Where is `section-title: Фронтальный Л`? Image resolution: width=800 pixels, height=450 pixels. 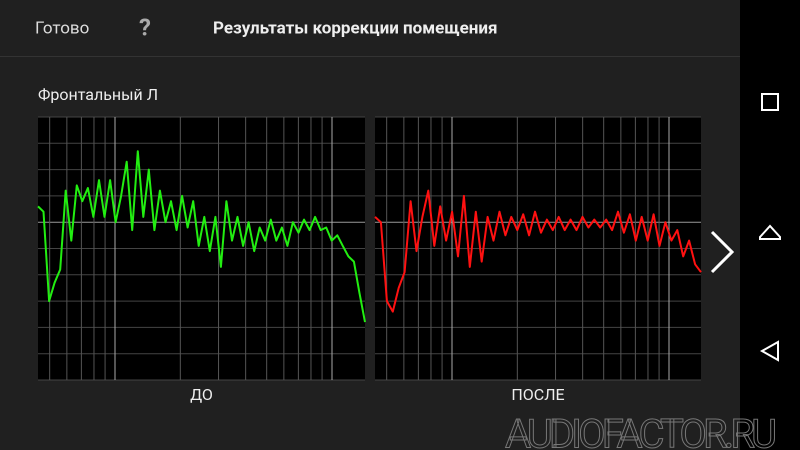
section-title: Фронтальный Л is located at coordinates (98, 94).